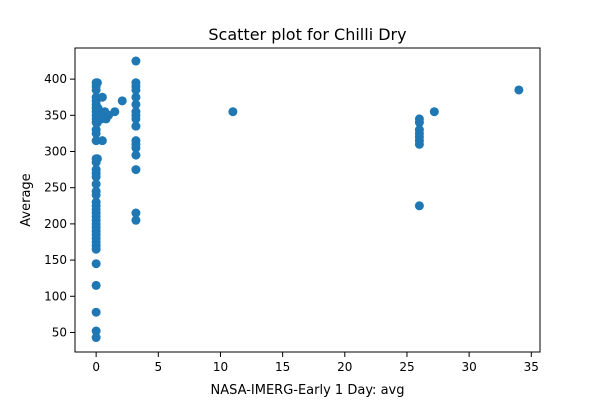 This screenshot has width=600, height=404. Describe the element at coordinates (55, 260) in the screenshot. I see `y-tick-label: 150` at that location.